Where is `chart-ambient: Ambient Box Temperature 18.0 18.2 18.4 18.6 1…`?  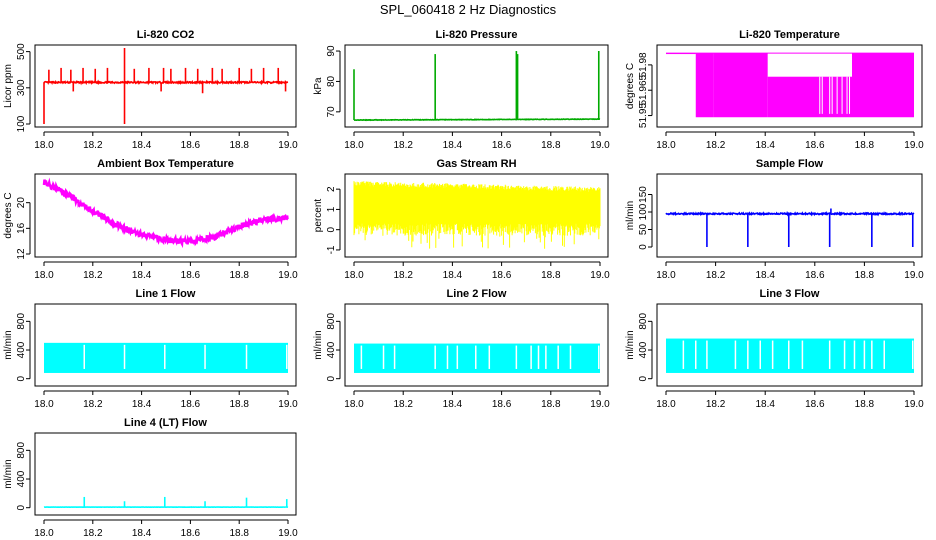 chart-ambient: Ambient Box Temperature 18.0 18.2 18.4 18.6 1… is located at coordinates (150, 219).